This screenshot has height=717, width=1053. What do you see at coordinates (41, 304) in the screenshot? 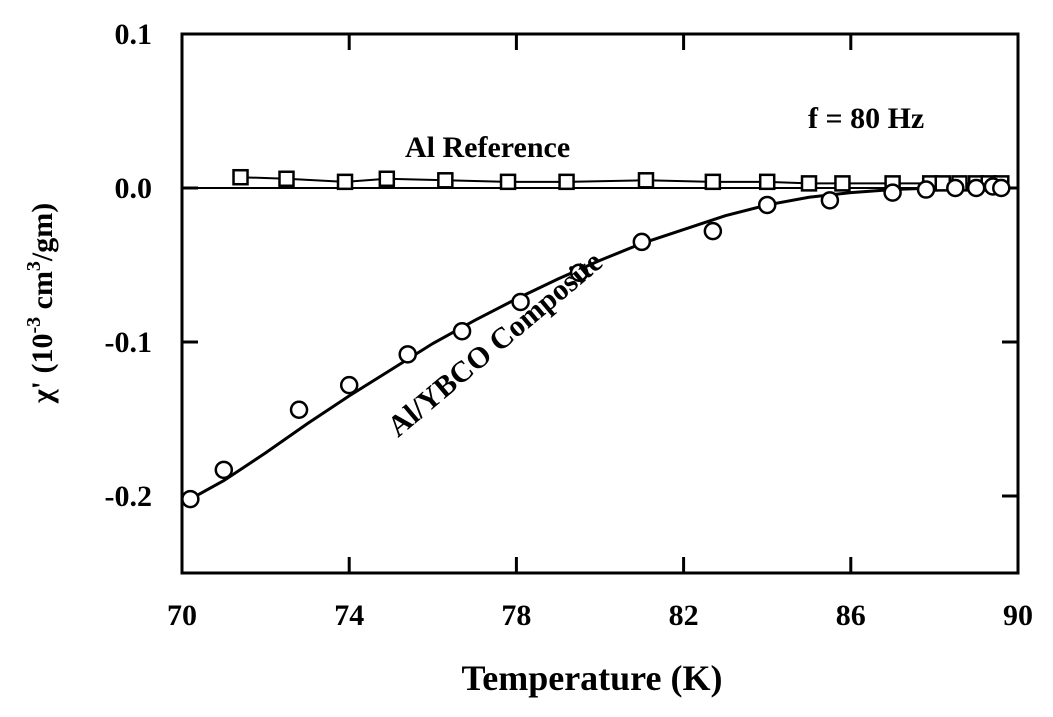
I see `y-axis-title: χ' (10-3 cm3/gm)` at bounding box center [41, 304].